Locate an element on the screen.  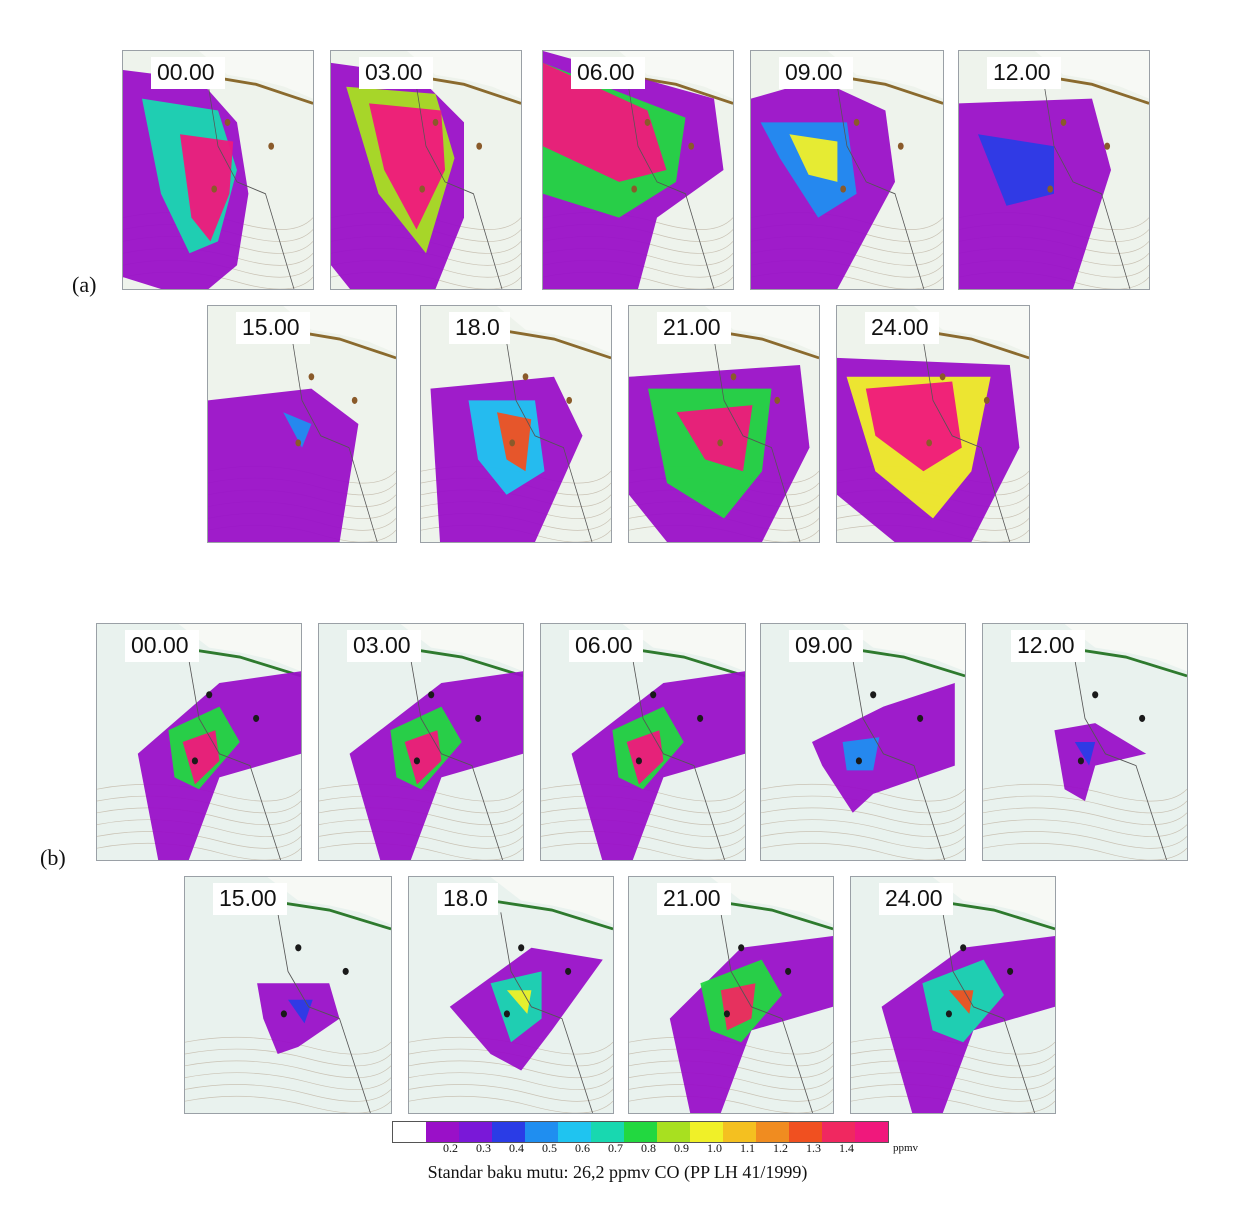
colorbar-unit: ppmv is located at coordinates (906, 1148).